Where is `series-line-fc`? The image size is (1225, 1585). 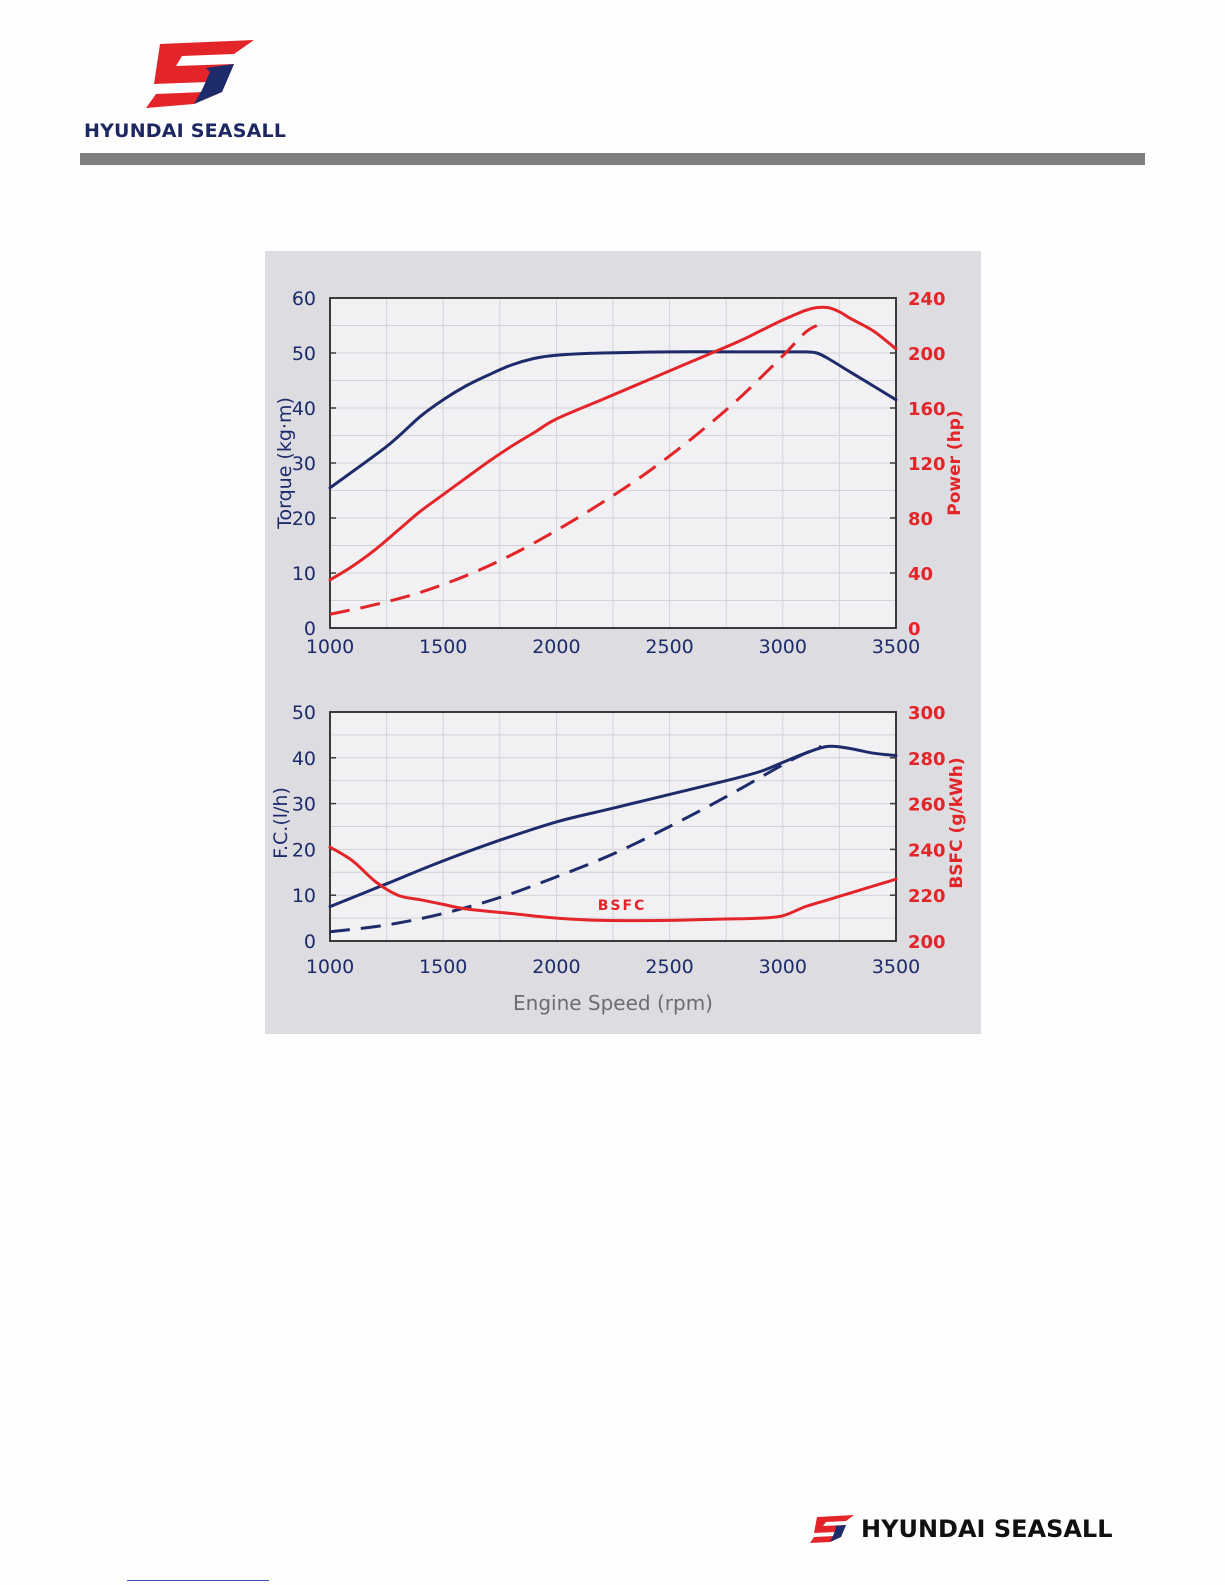 series-line-fc is located at coordinates (613, 826).